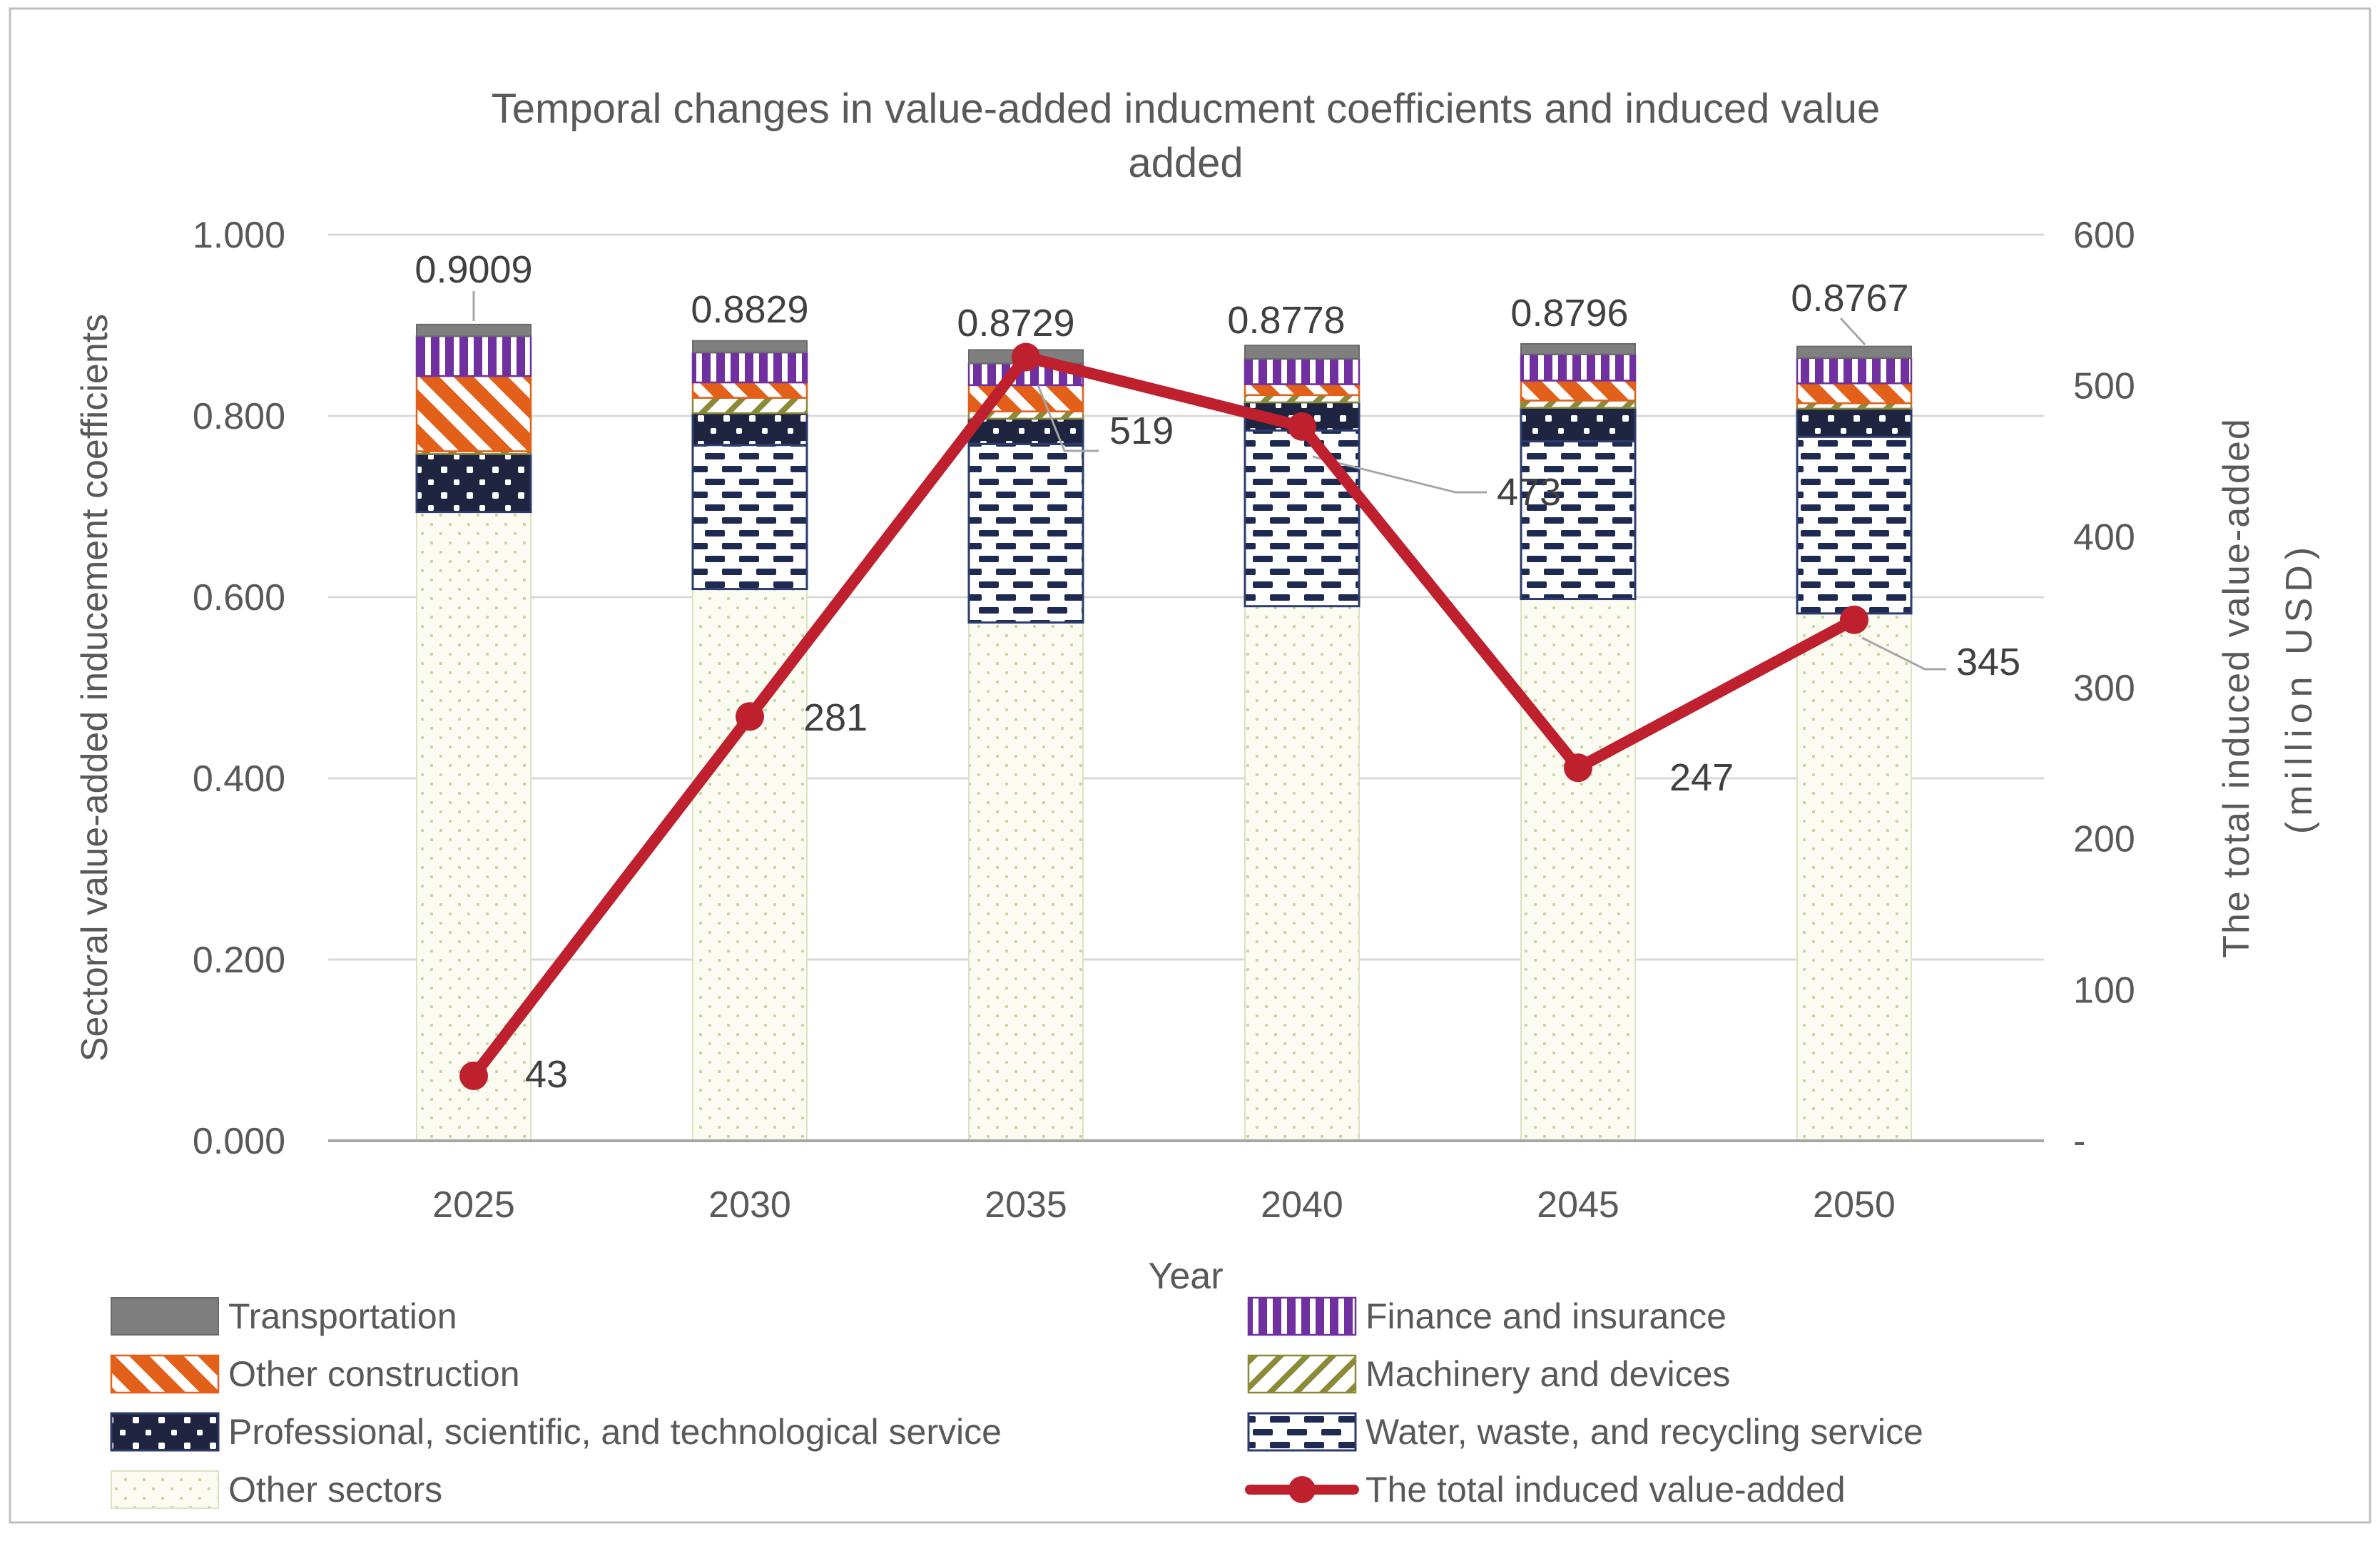 The height and width of the screenshot is (1541, 2380). I want to click on legend-item: Finance and insurance, so click(1486, 1316).